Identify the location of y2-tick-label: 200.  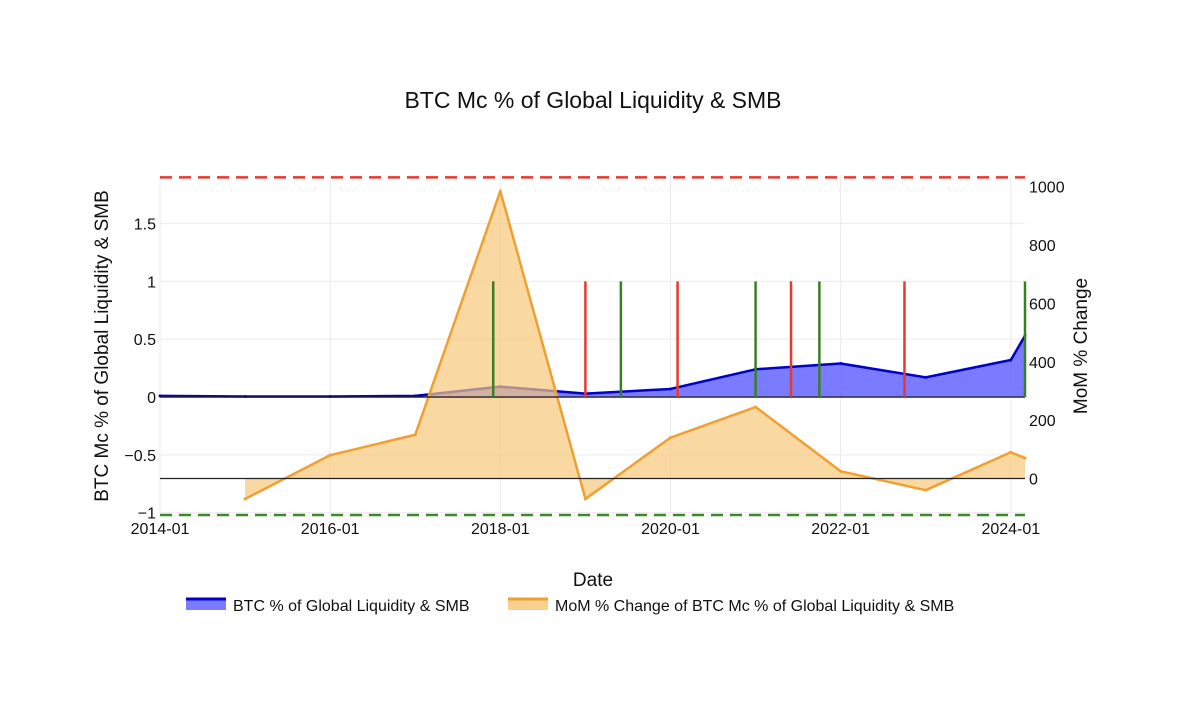
(1042, 421).